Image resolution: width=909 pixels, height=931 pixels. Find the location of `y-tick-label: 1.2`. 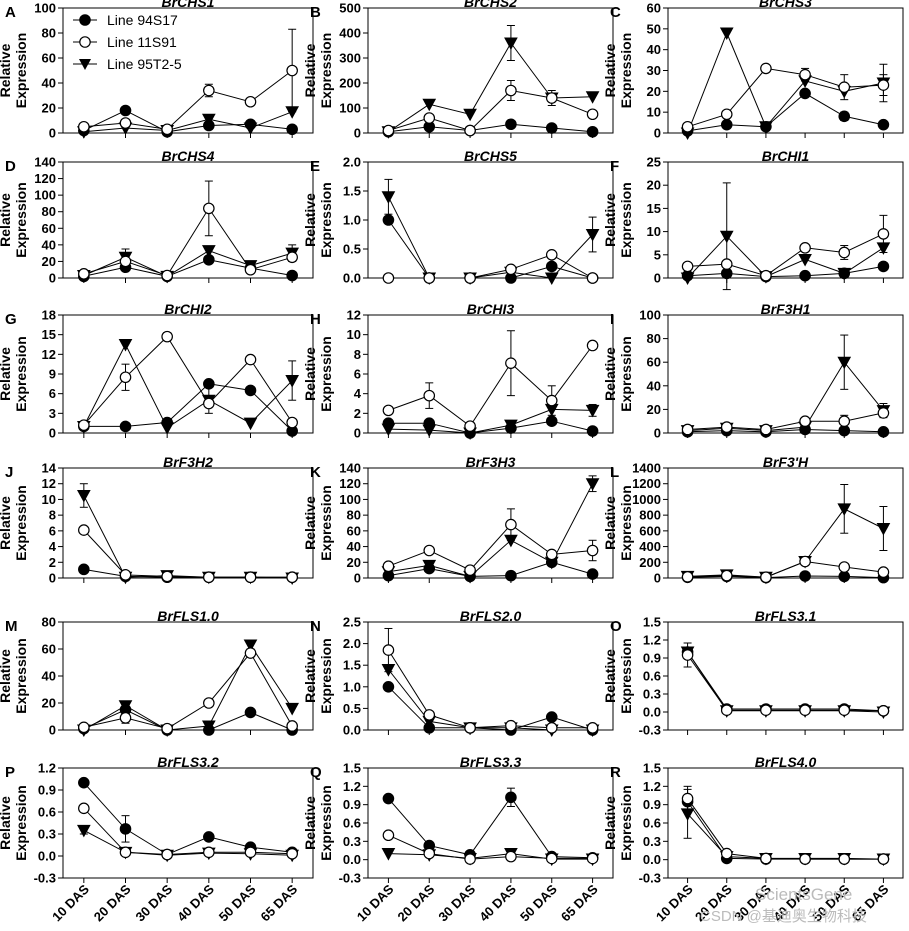

y-tick-label: 1.2 is located at coordinates (352, 786).